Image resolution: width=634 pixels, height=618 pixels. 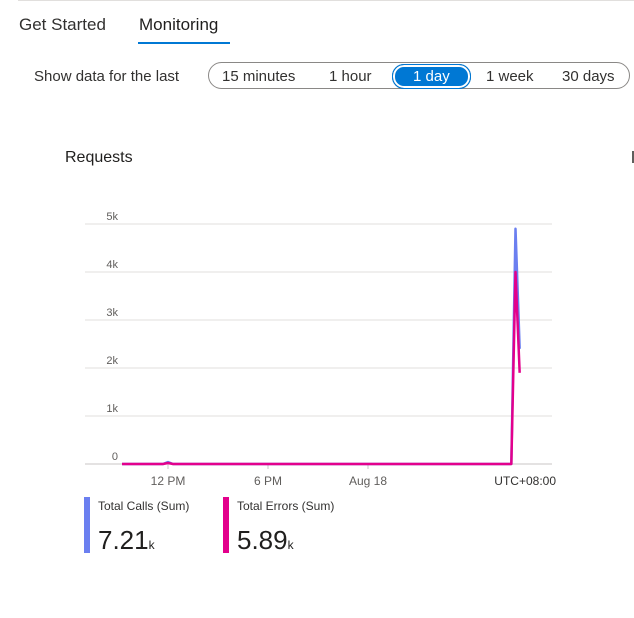 What do you see at coordinates (126, 540) in the screenshot?
I see `legend-value: 7.21k` at bounding box center [126, 540].